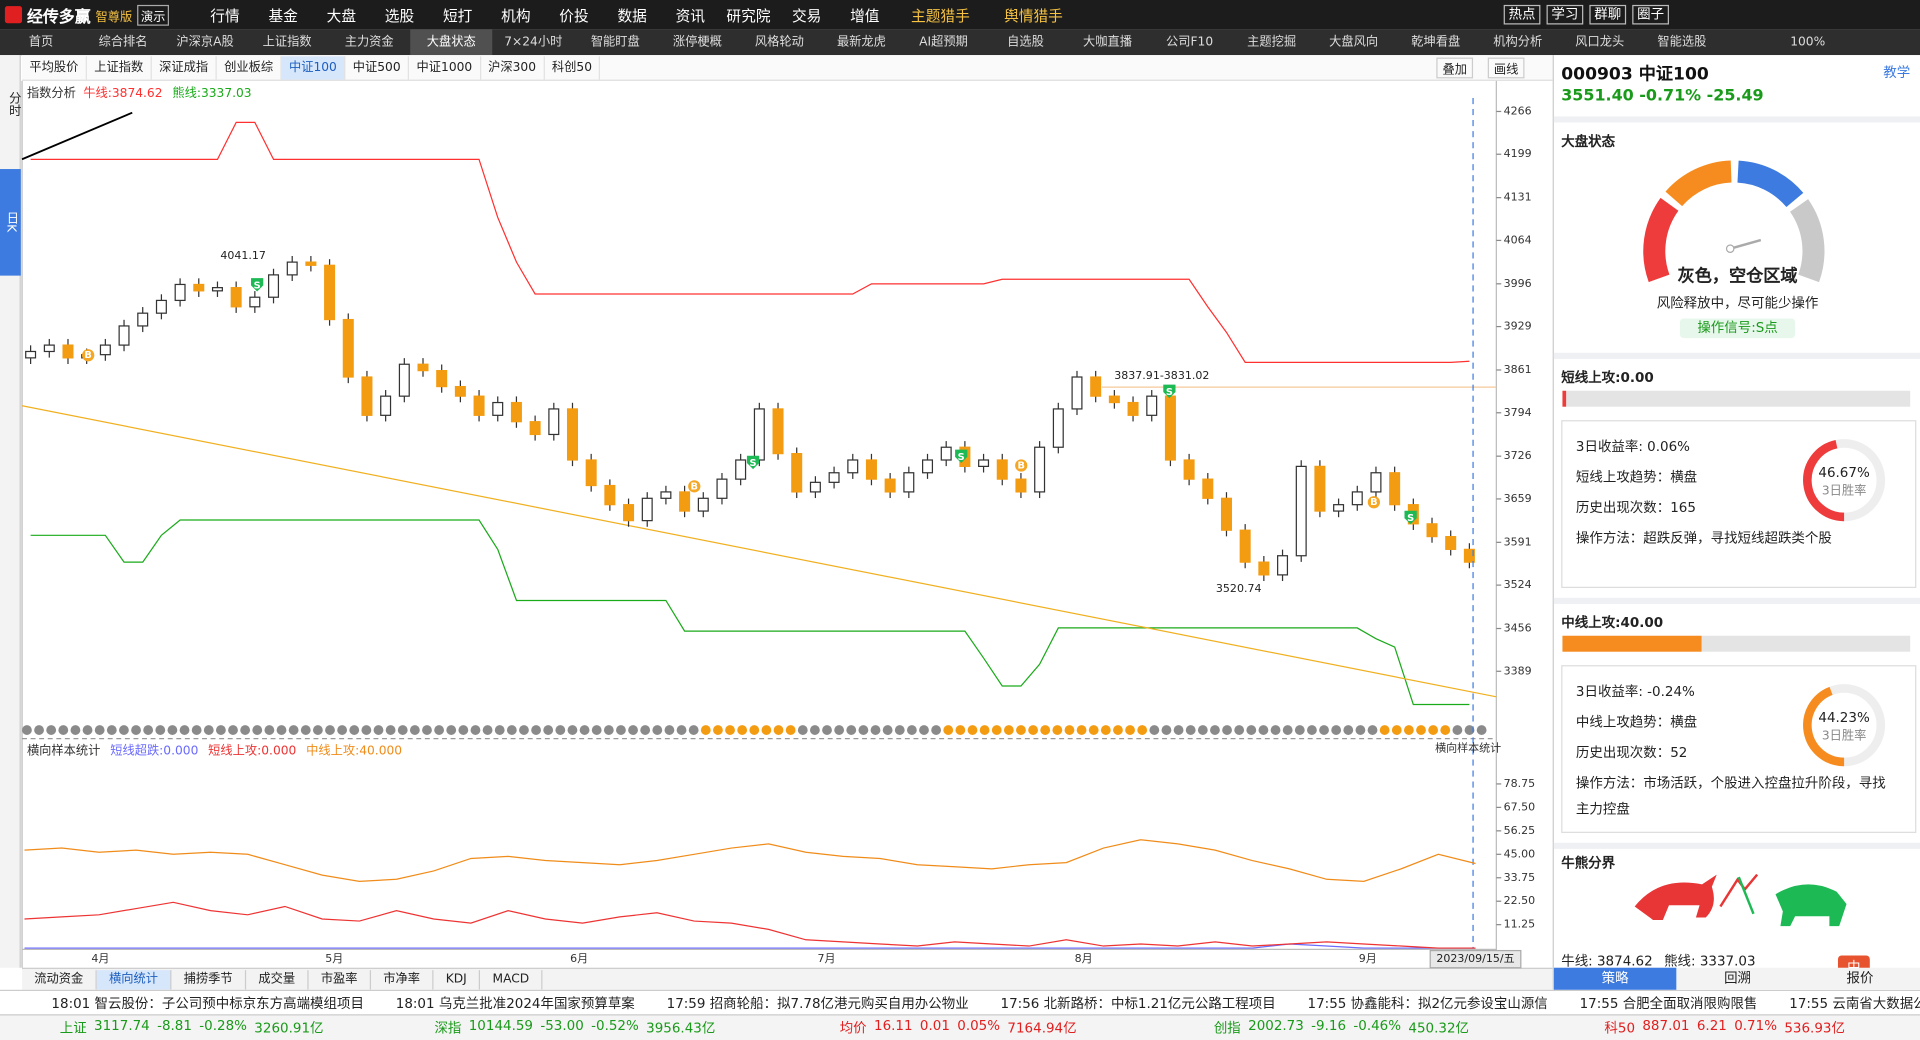 This screenshot has width=1920, height=1040. Describe the element at coordinates (225, 15) in the screenshot. I see `menu-item: 行情` at that location.